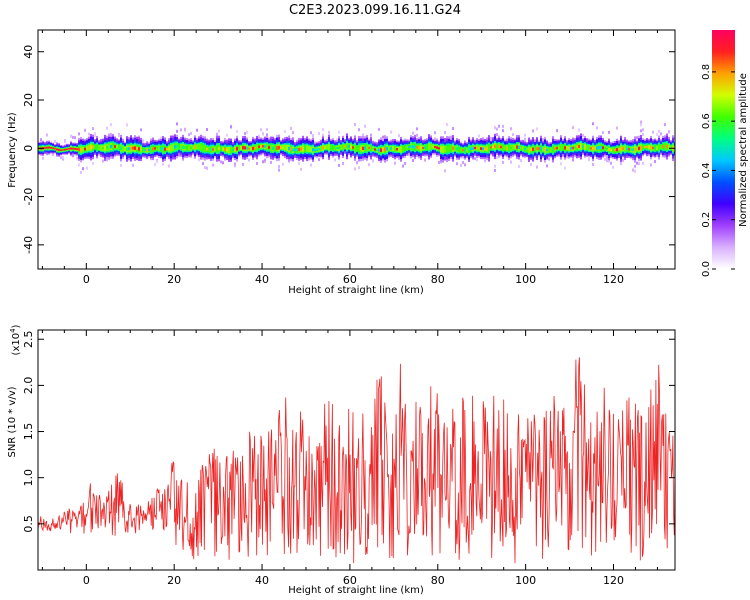 This screenshot has width=750, height=600. I want to click on colorbar-ticks: 0.0 0.2 0.4 0.6 0.8, so click(718, 170).